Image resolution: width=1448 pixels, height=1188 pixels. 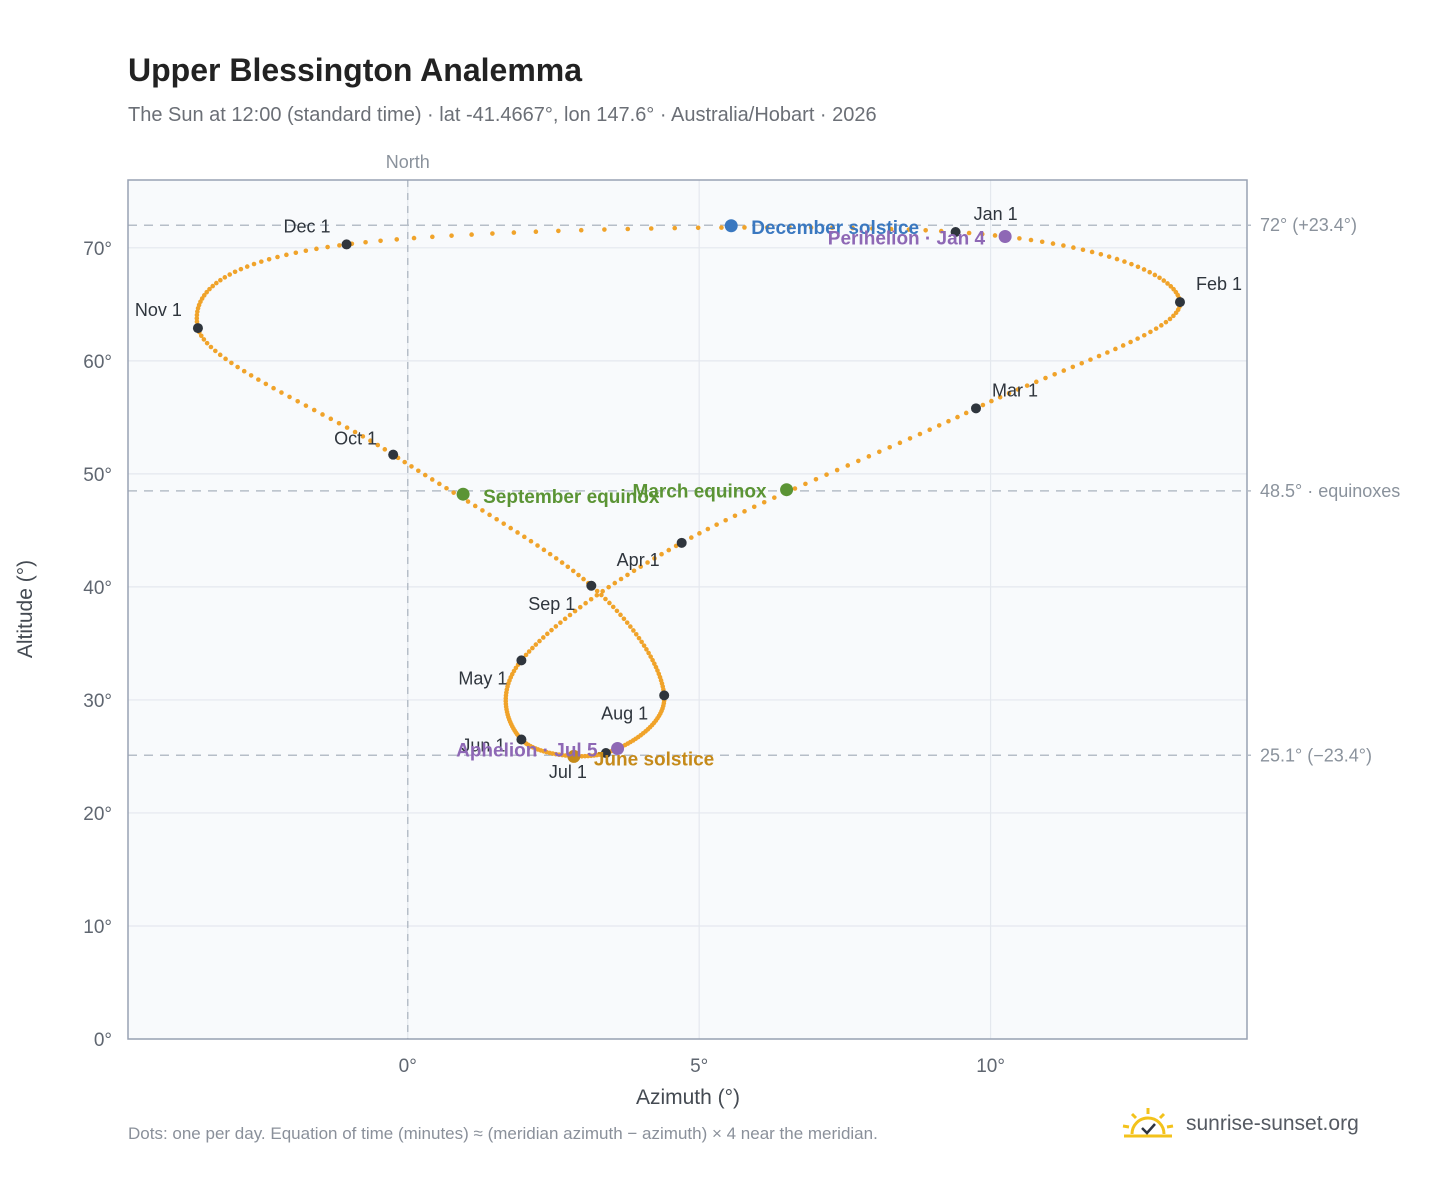 I want to click on y-tick-label: 50°, so click(x=97, y=475).